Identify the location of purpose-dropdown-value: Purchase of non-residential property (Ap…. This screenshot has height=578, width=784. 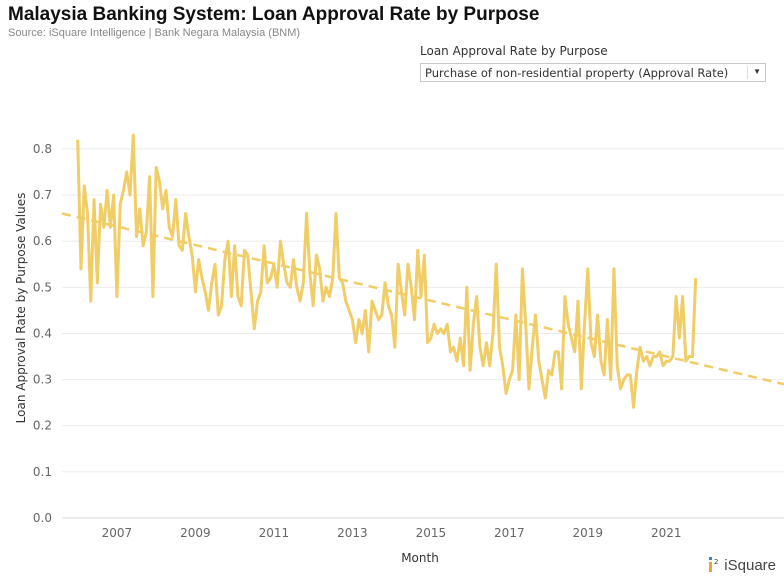
(577, 73).